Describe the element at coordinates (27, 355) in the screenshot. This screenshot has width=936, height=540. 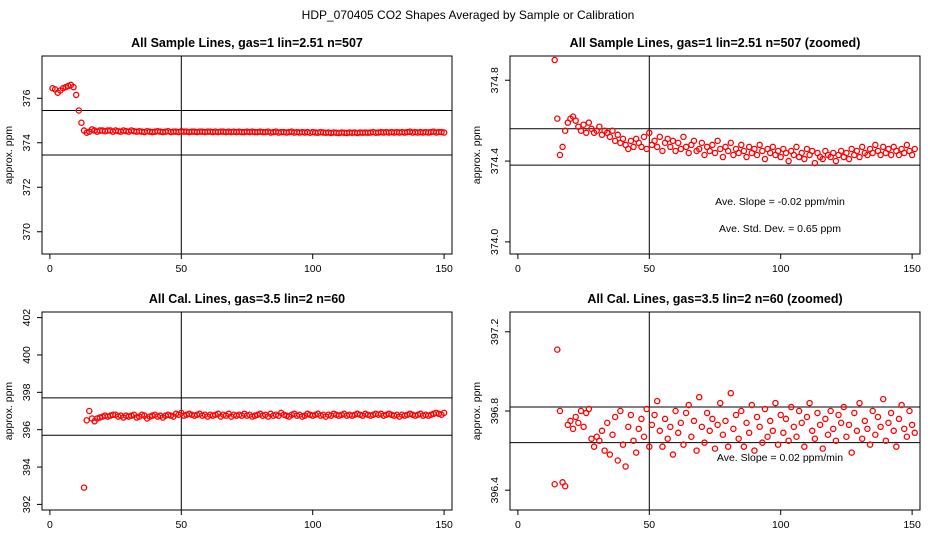
I see `y-tick-label: 400` at that location.